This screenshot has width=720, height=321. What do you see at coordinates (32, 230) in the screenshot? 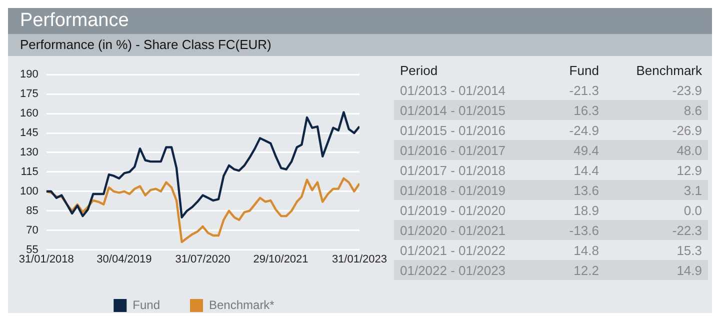
I see `y-tick-label: 70` at bounding box center [32, 230].